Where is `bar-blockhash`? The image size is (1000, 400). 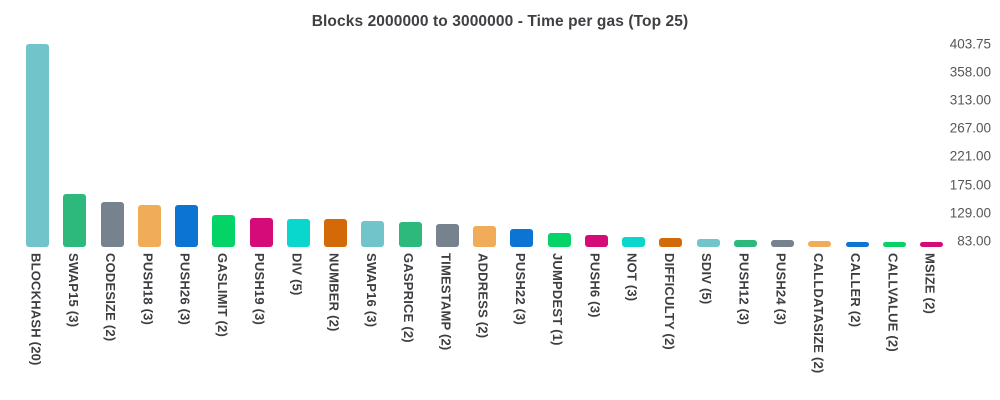
bar-blockhash is located at coordinates (37, 145).